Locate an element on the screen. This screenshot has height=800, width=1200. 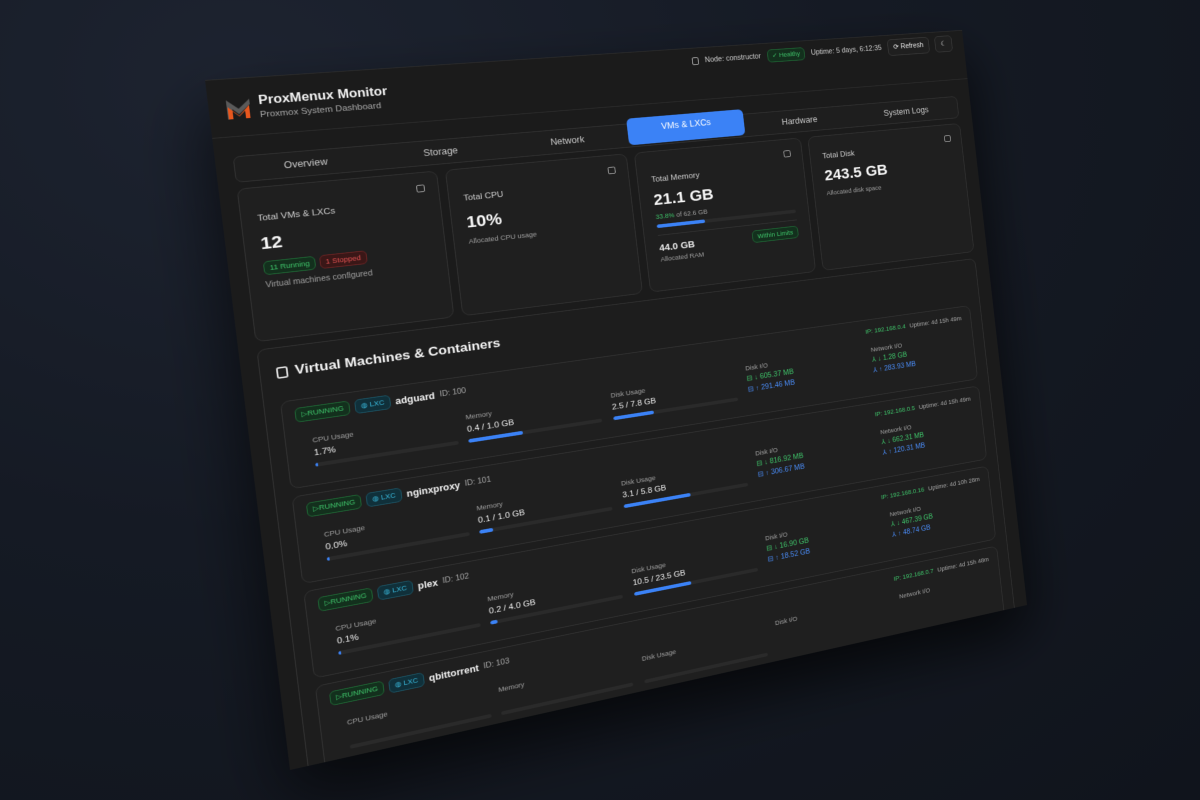
disk-io: Disk I/O ⊟ ↓ 16.90 GB ⊟ ↑ 18.52 GB is located at coordinates (824, 538).